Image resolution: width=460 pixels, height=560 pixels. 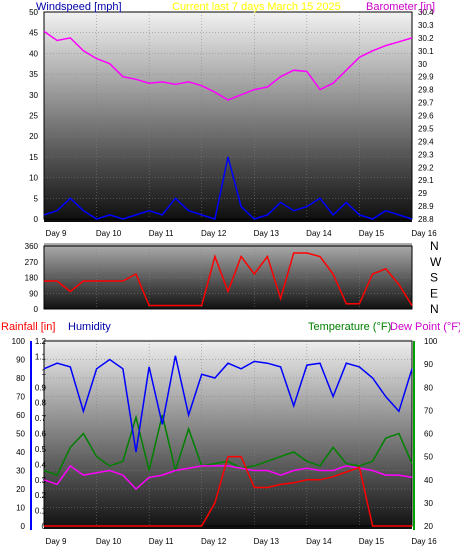 I want to click on barometer-tick-label: 28.9, so click(x=426, y=206).